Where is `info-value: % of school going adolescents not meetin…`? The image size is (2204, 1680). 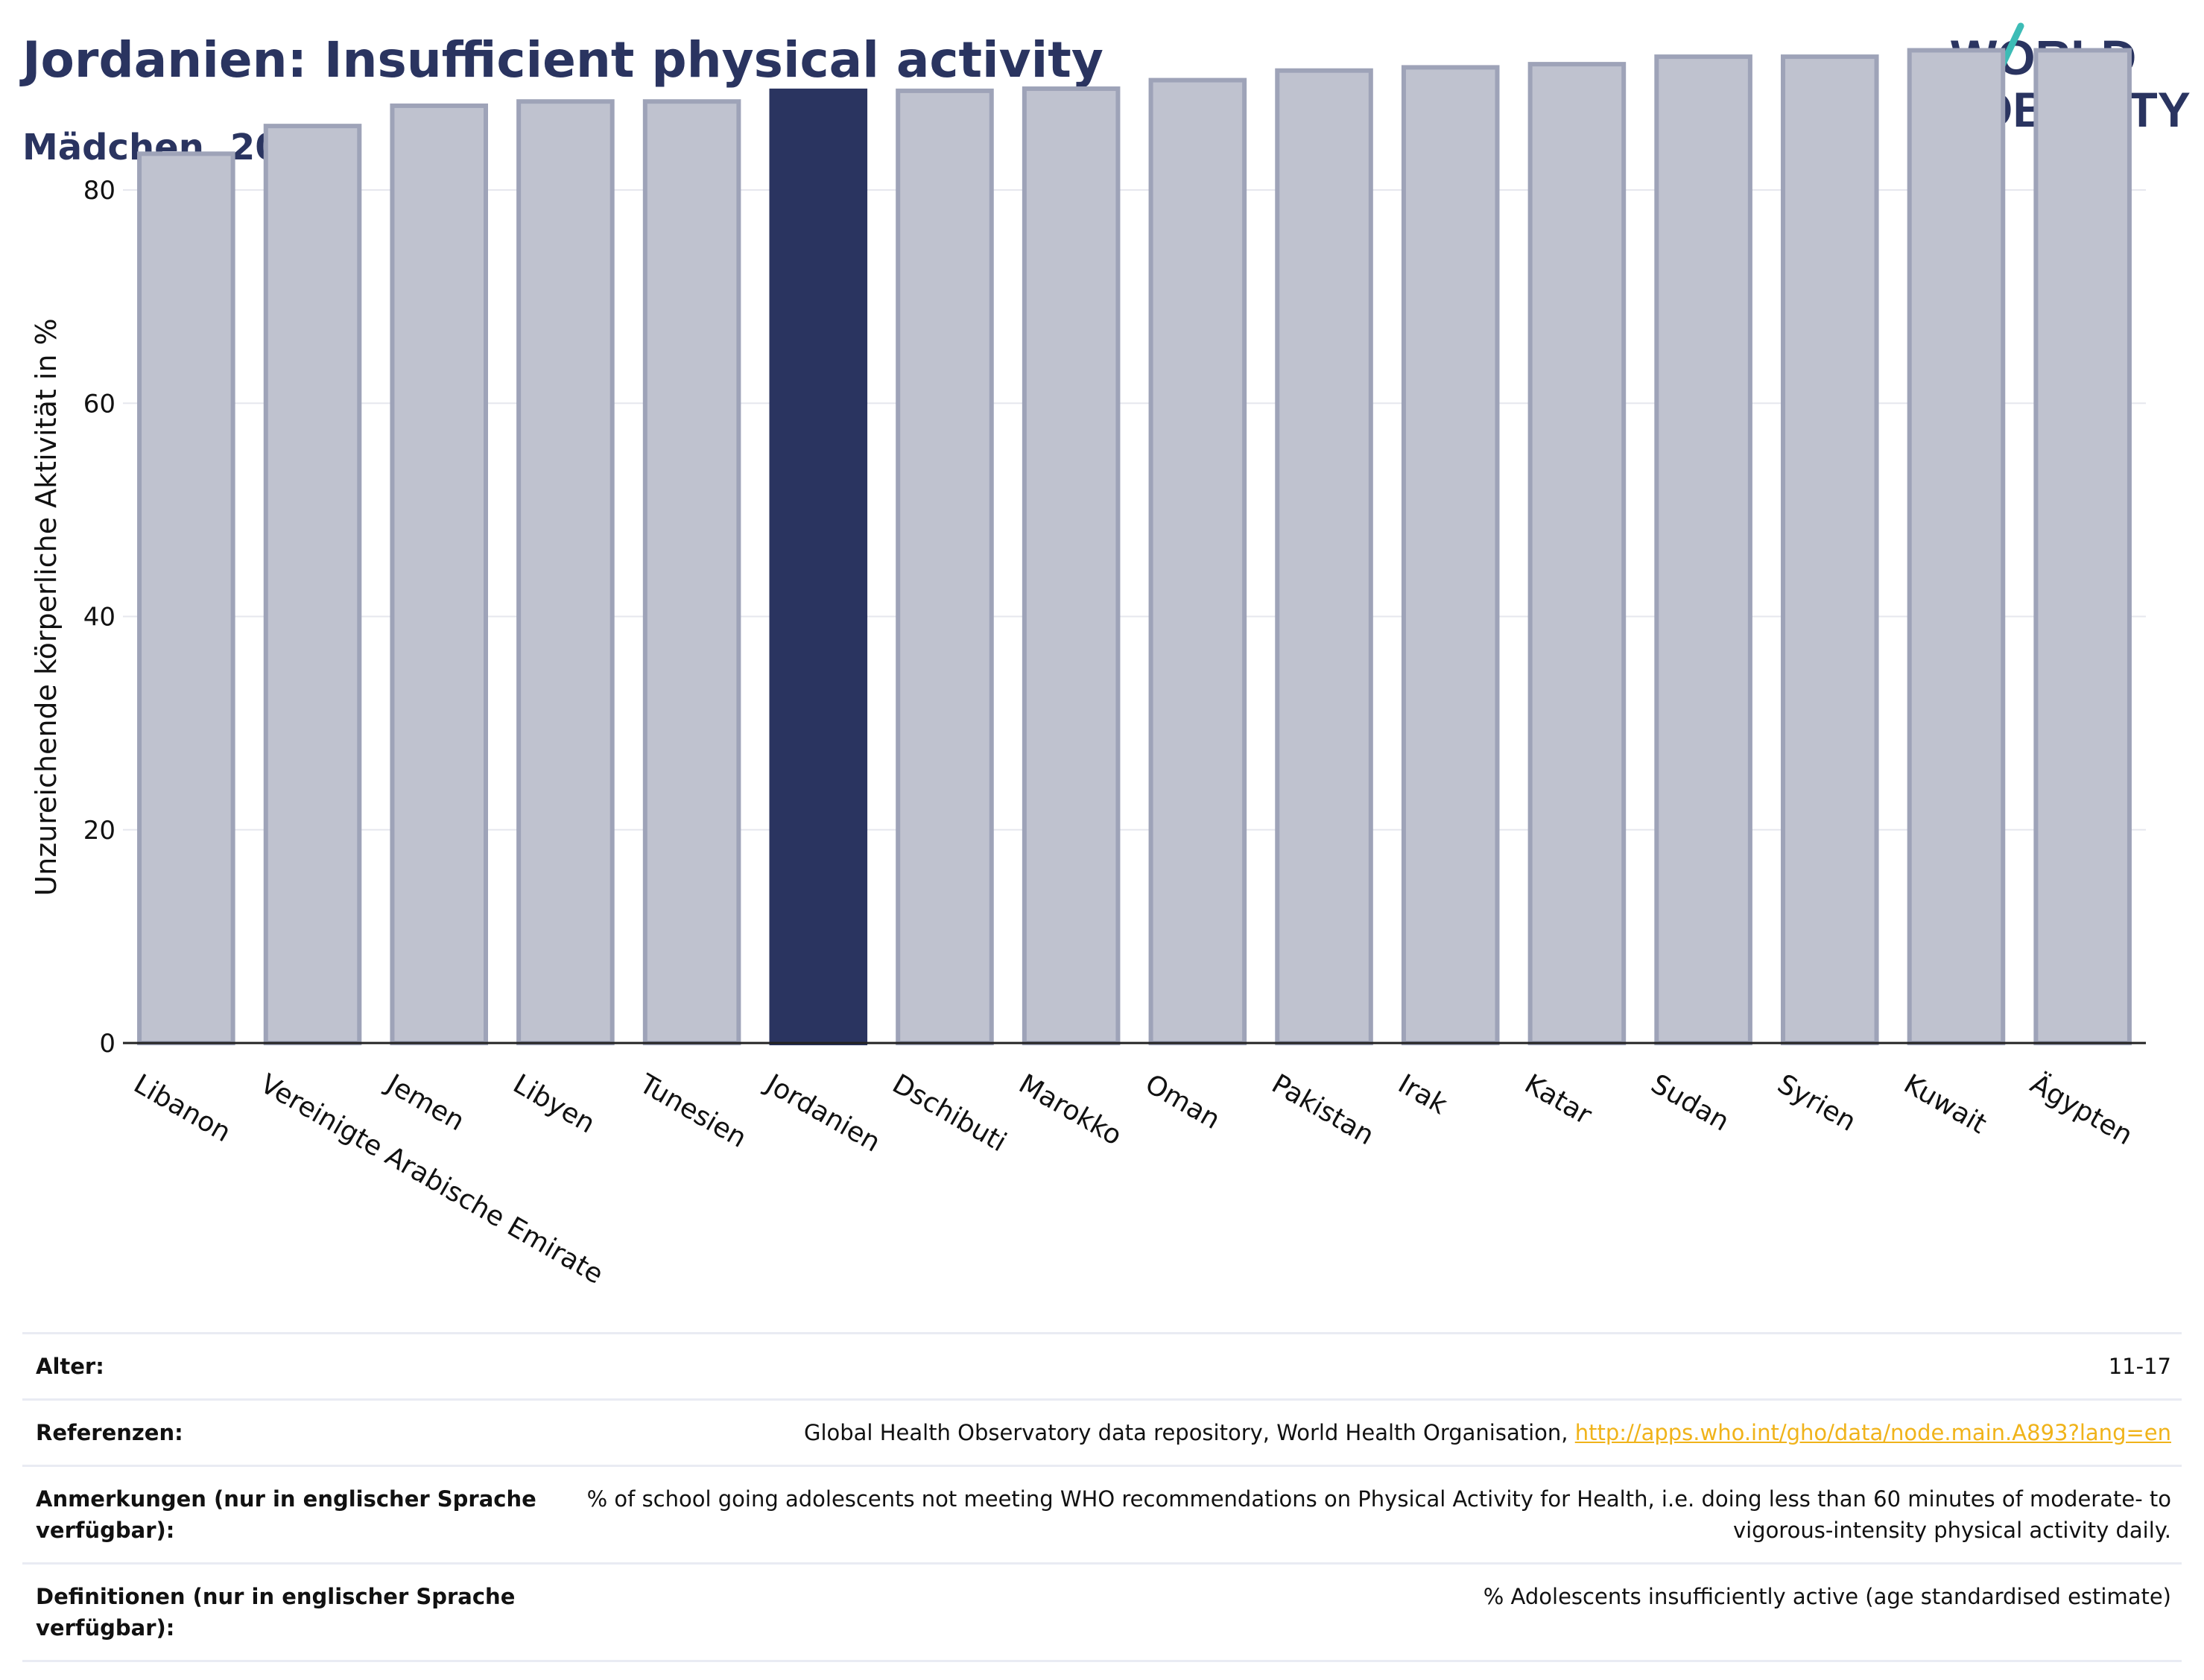 info-value: % of school going adolescents not meetin… is located at coordinates (1375, 1514).